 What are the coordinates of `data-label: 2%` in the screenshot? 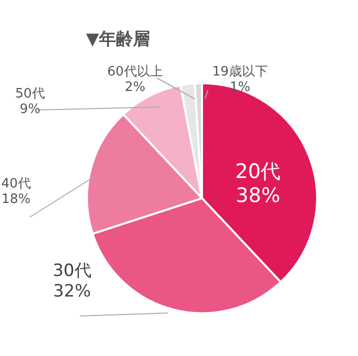 It's located at (135, 88).